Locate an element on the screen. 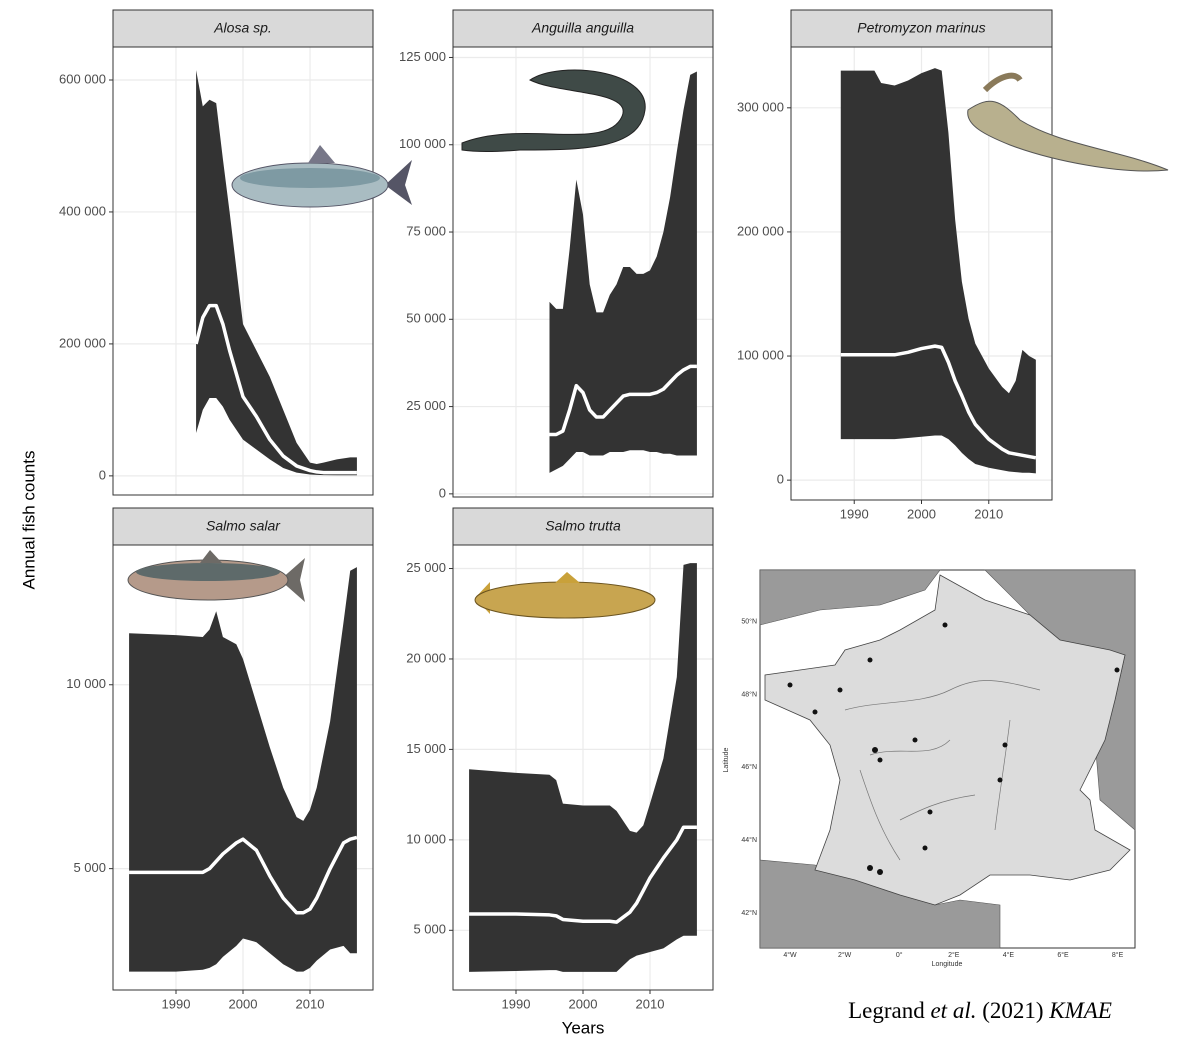 This screenshot has height=1045, width=1182. strip-title: Petromyzon marinus is located at coordinates (921, 28).